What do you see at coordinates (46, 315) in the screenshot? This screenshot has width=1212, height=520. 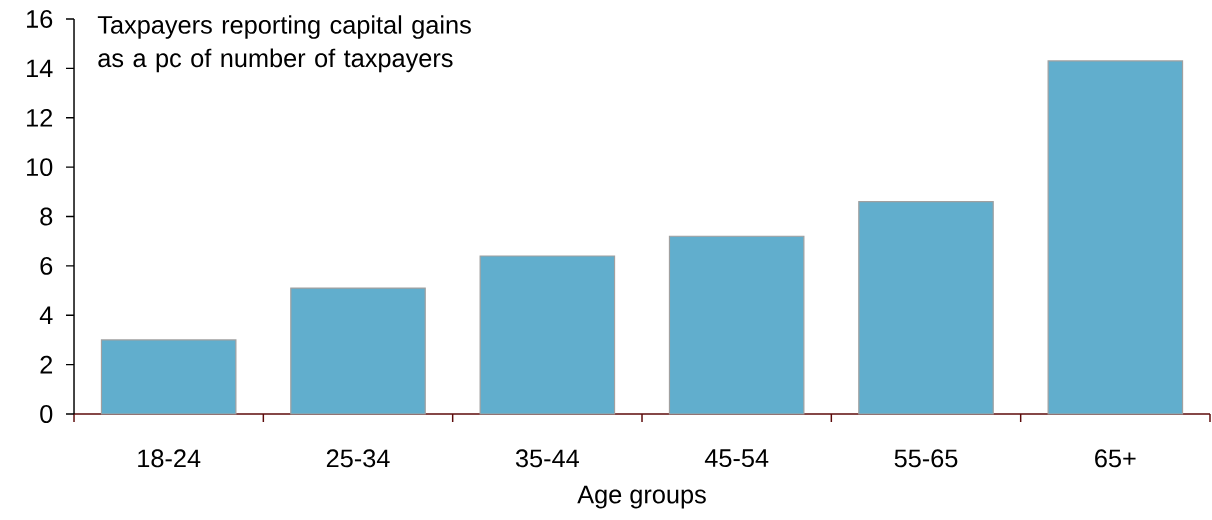 I see `y-tick-label: 4` at bounding box center [46, 315].